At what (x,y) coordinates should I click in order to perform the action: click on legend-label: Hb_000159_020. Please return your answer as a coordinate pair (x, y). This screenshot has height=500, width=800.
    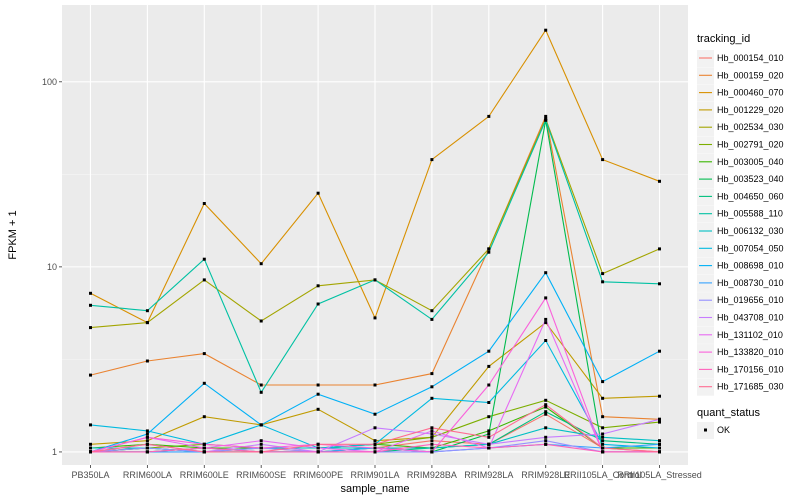
    Looking at the image, I should click on (750, 75).